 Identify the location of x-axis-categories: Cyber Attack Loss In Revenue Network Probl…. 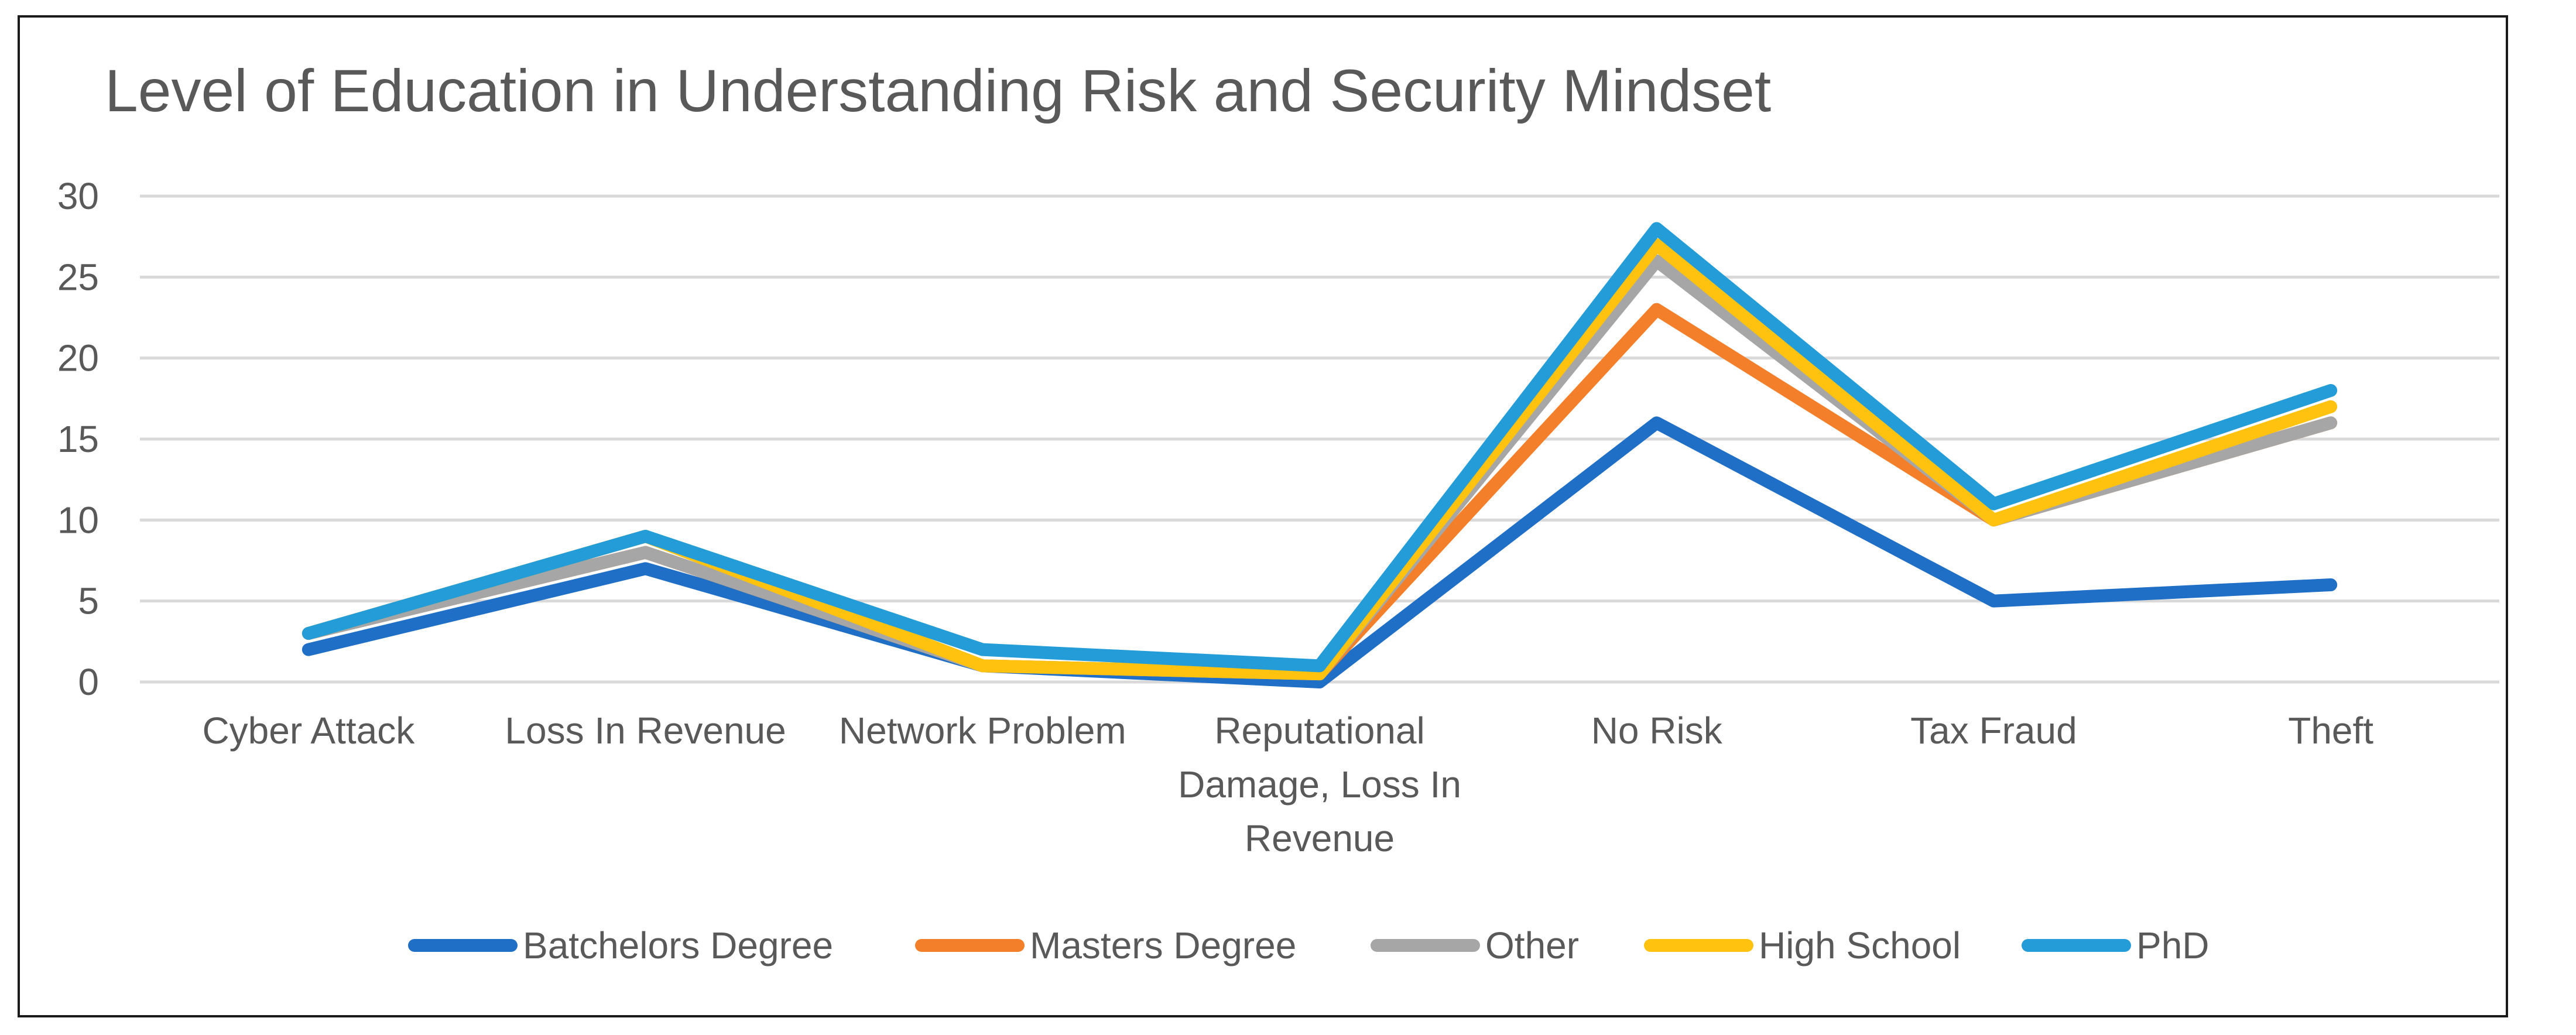
(1287, 784).